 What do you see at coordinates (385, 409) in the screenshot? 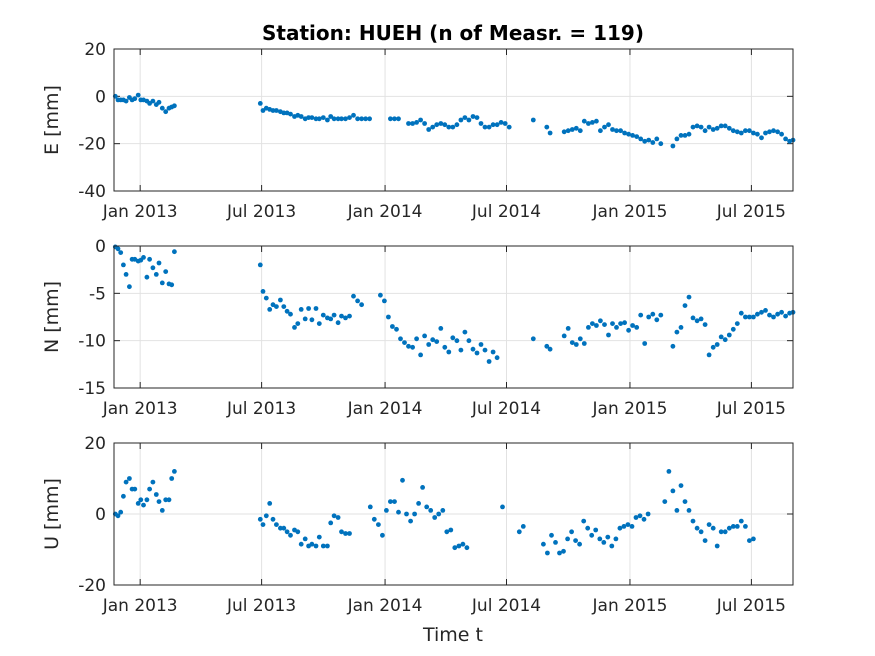
I see `x-tick-label-north: Jan 2014` at bounding box center [385, 409].